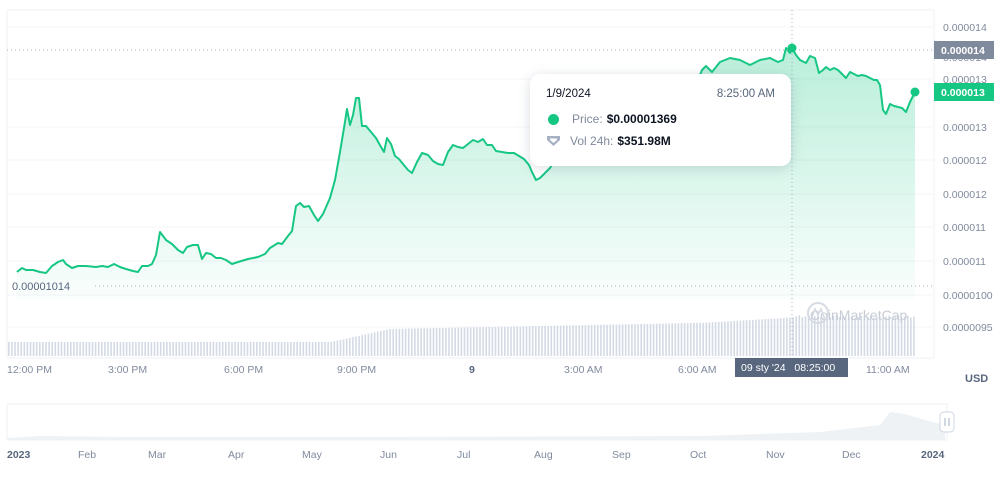 The image size is (1006, 483). What do you see at coordinates (243, 370) in the screenshot?
I see `svg-text: 6:00 PM` at bounding box center [243, 370].